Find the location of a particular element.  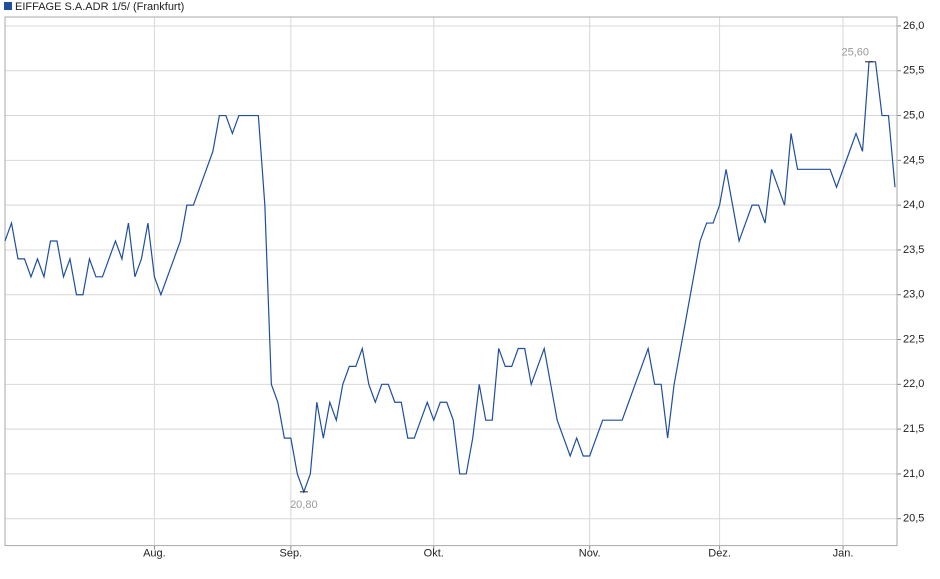

y-tick-label: 23,5 is located at coordinates (913, 250).